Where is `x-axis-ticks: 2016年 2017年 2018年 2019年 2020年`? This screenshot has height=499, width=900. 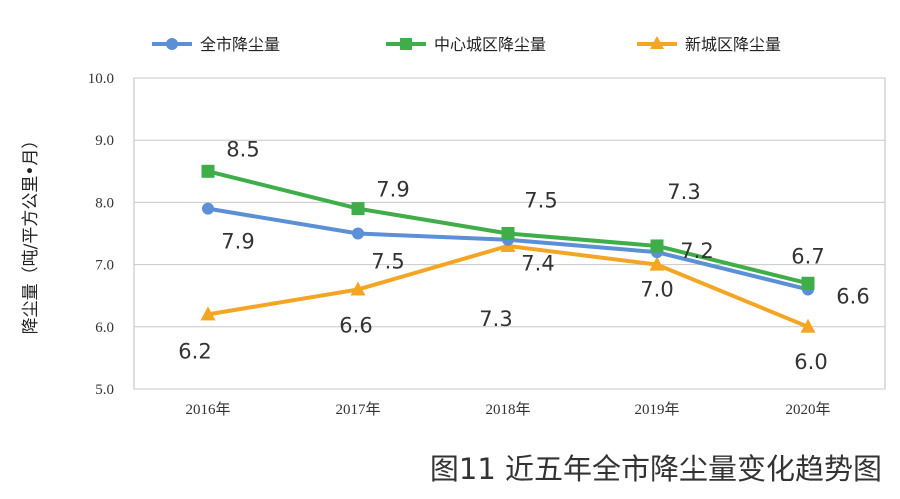 x-axis-ticks: 2016年 2017年 2018年 2019年 2020年 is located at coordinates (507, 409).